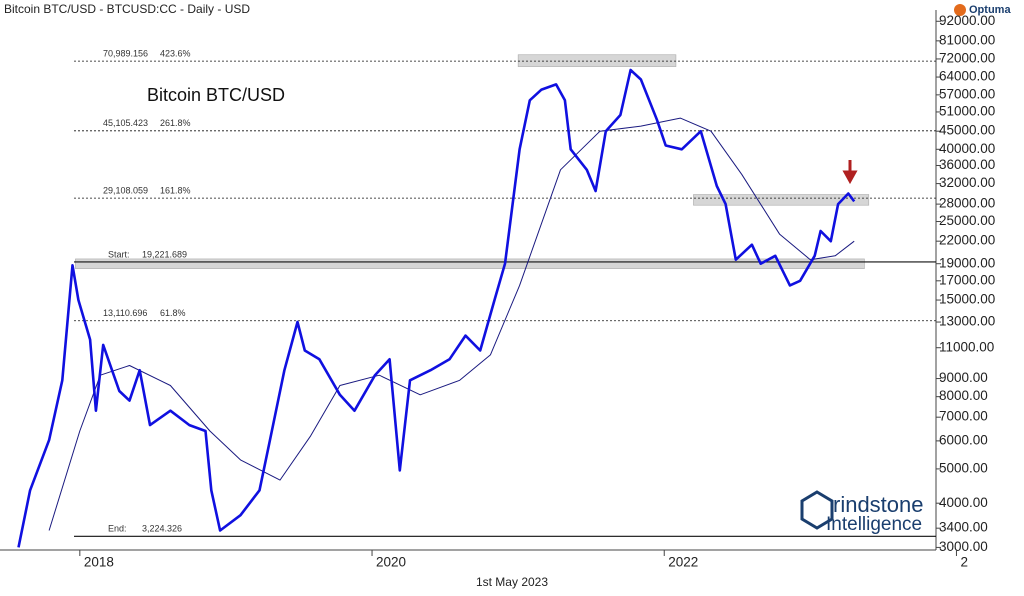  I want to click on y-tick-label: 4000.00, so click(963, 502).